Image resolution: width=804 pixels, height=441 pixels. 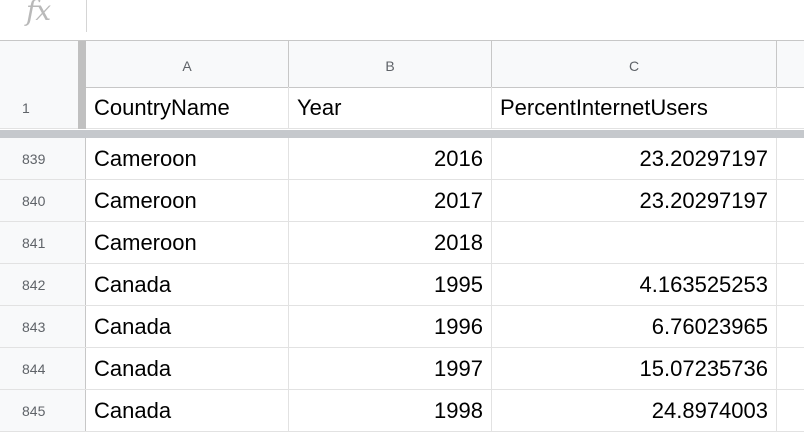 What do you see at coordinates (390, 368) in the screenshot?
I see `cell-year: 1997` at bounding box center [390, 368].